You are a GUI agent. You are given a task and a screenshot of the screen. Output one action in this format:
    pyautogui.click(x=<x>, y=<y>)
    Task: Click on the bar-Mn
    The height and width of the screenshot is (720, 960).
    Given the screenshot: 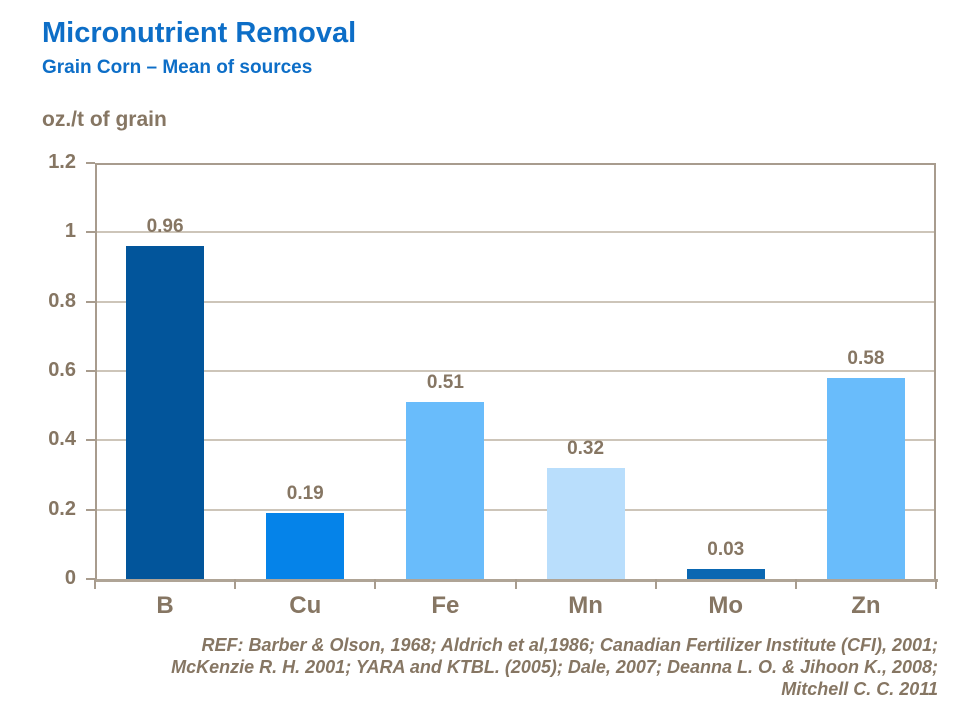 What is the action you would take?
    pyautogui.click(x=585, y=523)
    